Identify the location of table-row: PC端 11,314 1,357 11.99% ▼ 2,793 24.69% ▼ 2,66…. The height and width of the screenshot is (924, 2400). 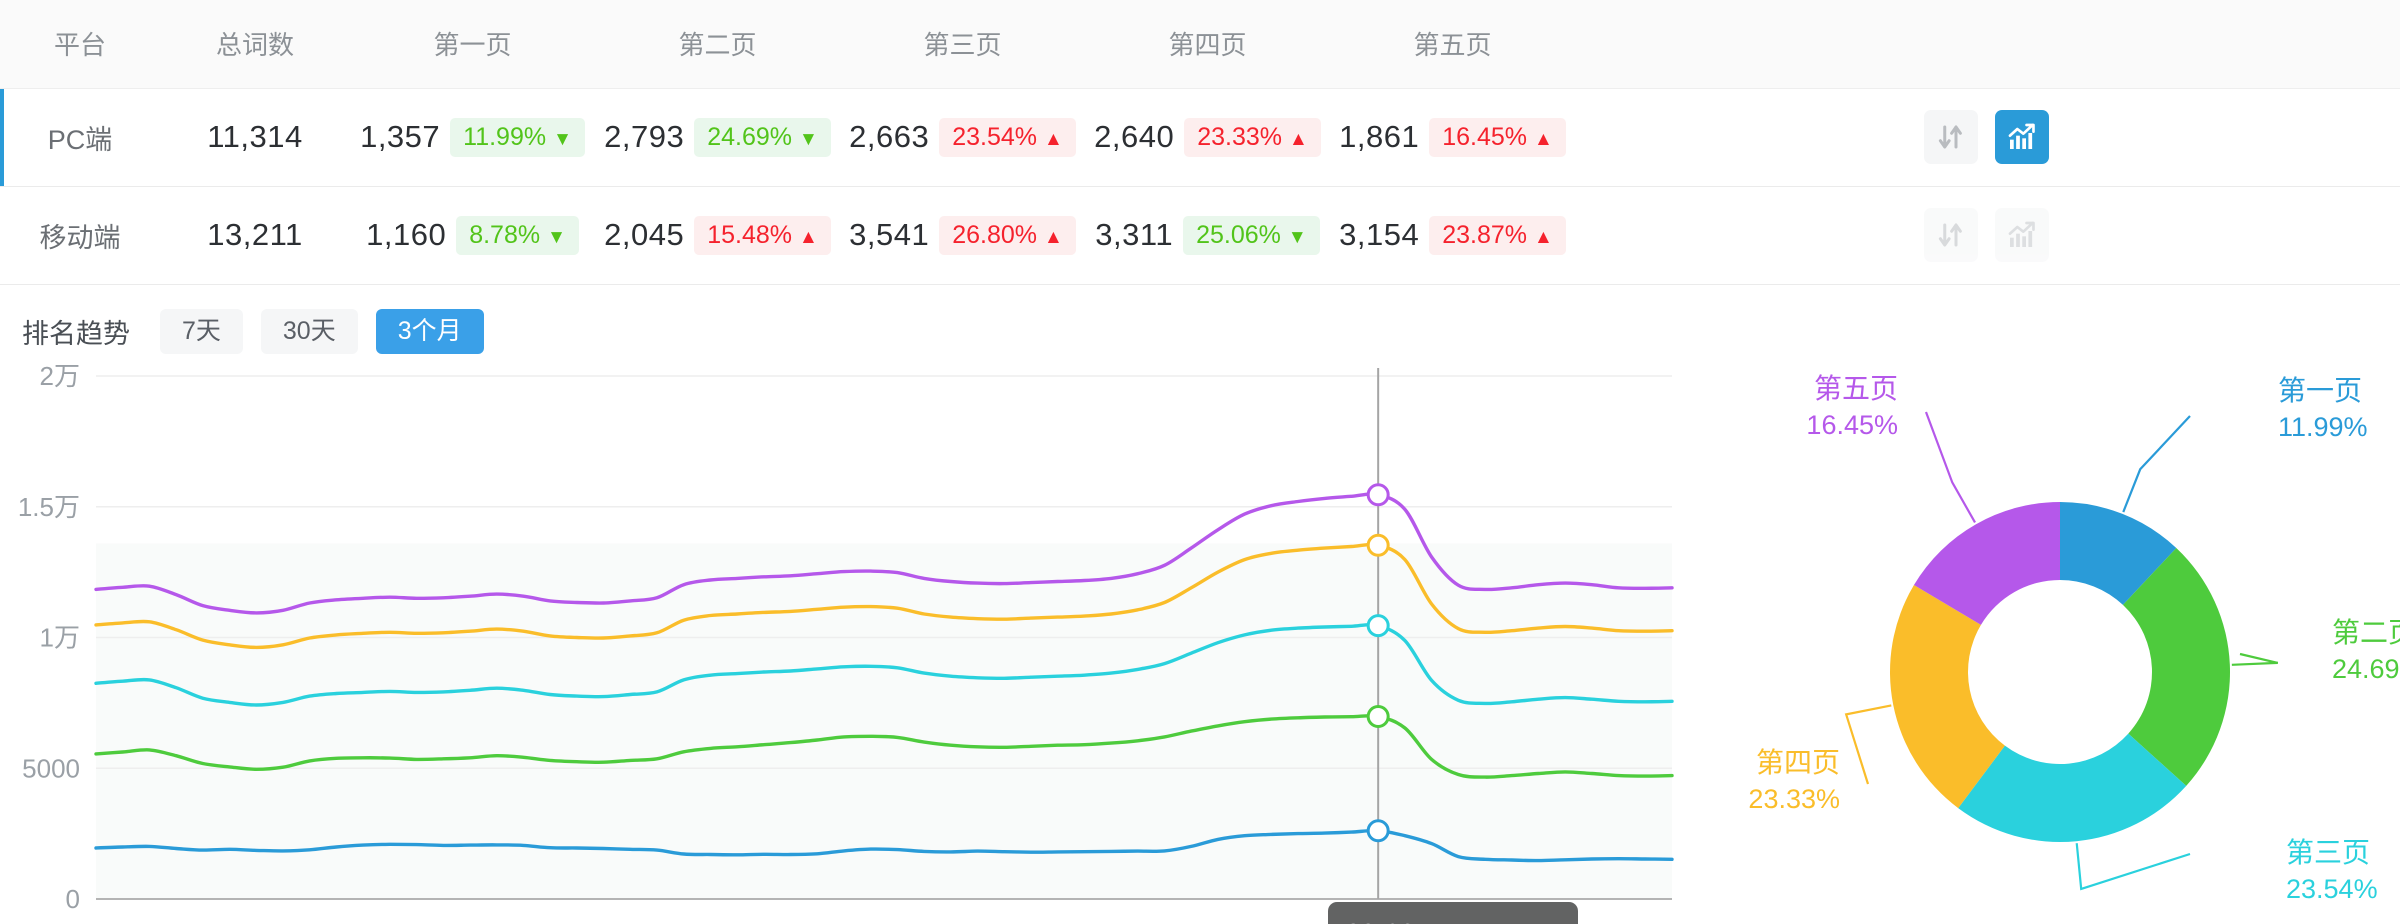
(1200, 137).